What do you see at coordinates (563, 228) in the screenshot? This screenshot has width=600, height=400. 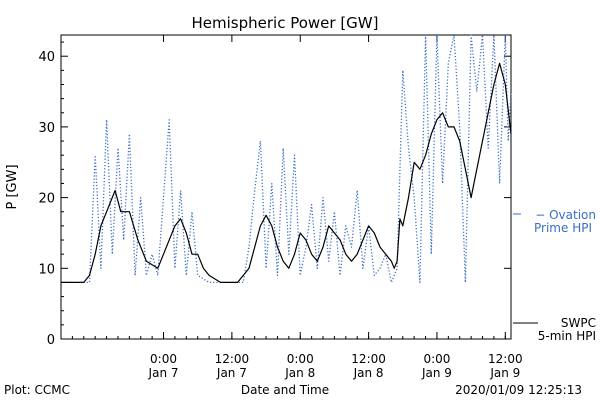 I see `legend-ovation-label-2: Prime HPI` at bounding box center [563, 228].